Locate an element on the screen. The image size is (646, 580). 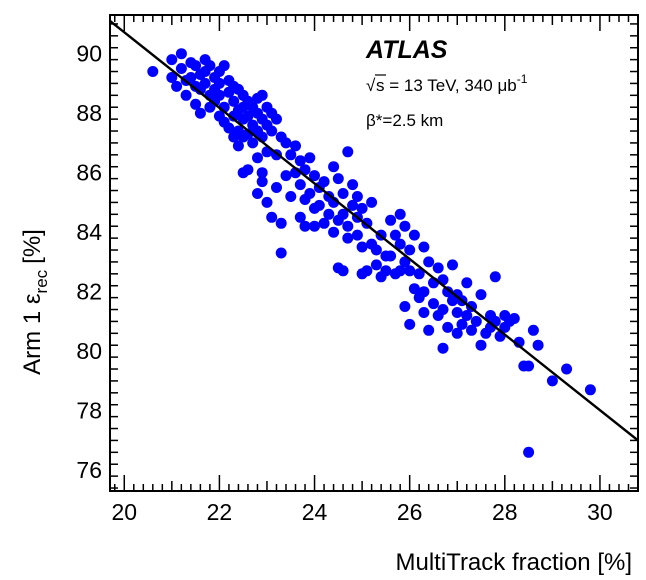
x-tick-label: 20 is located at coordinates (124, 512).